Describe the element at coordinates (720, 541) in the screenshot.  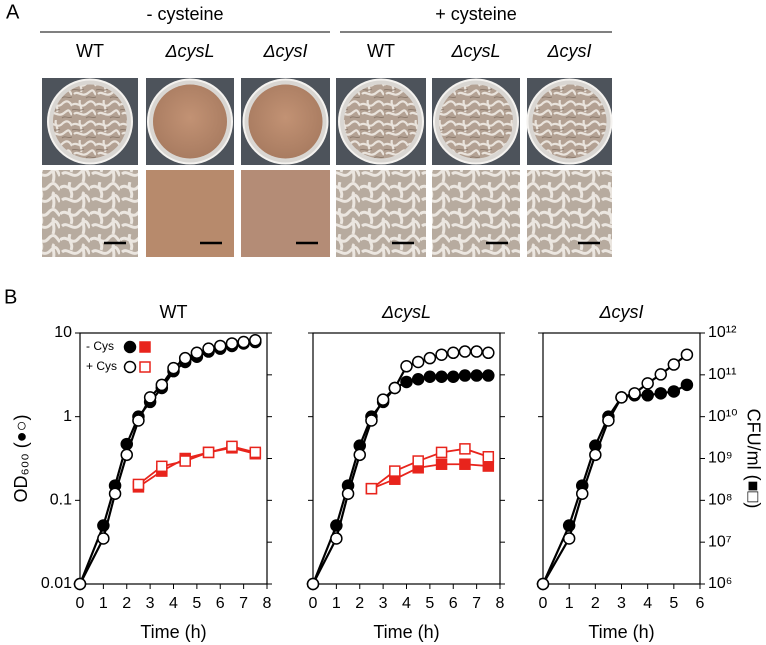
I see `y2-tick-label: 10⁷` at that location.